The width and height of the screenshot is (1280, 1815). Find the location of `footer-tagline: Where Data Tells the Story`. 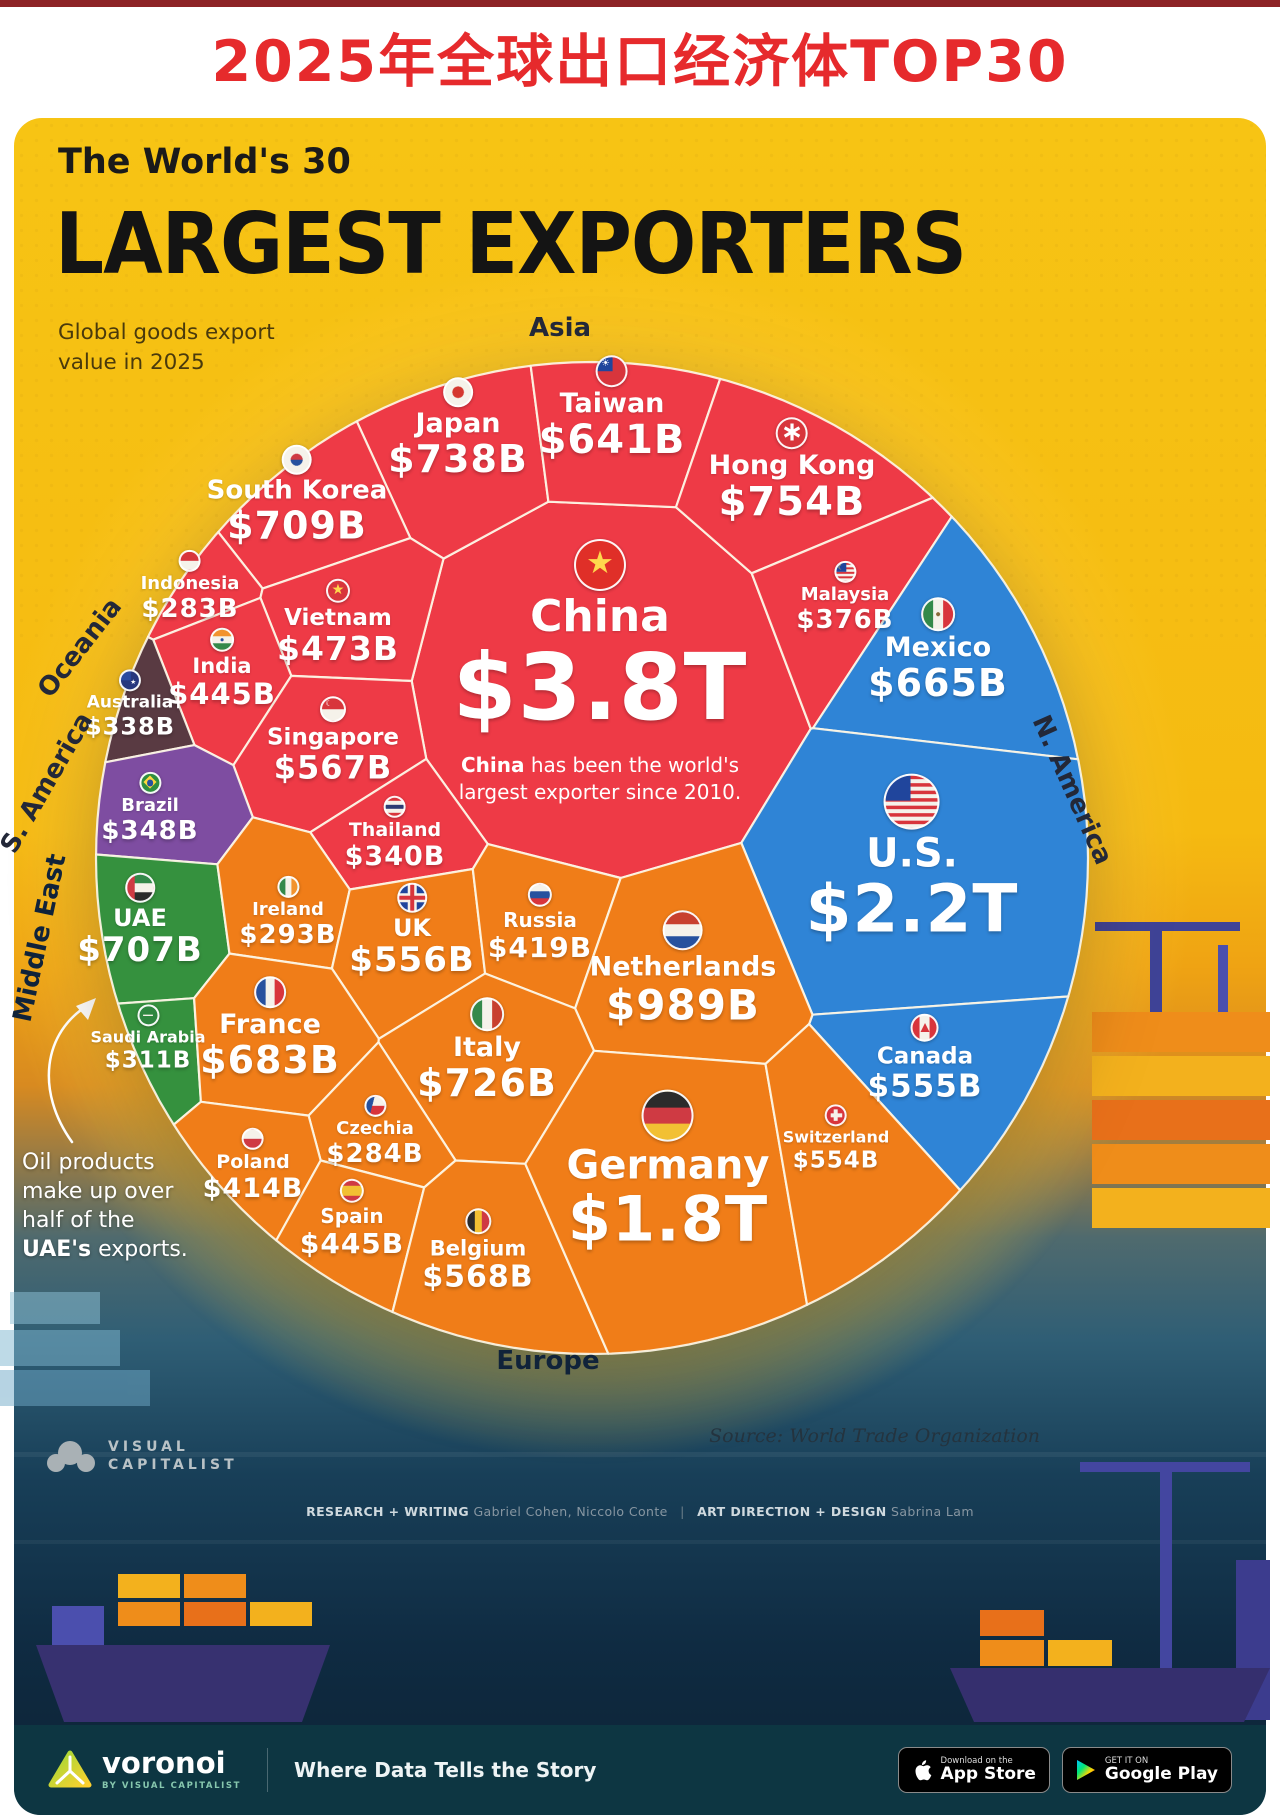

footer-tagline: Where Data Tells the Story is located at coordinates (445, 1770).